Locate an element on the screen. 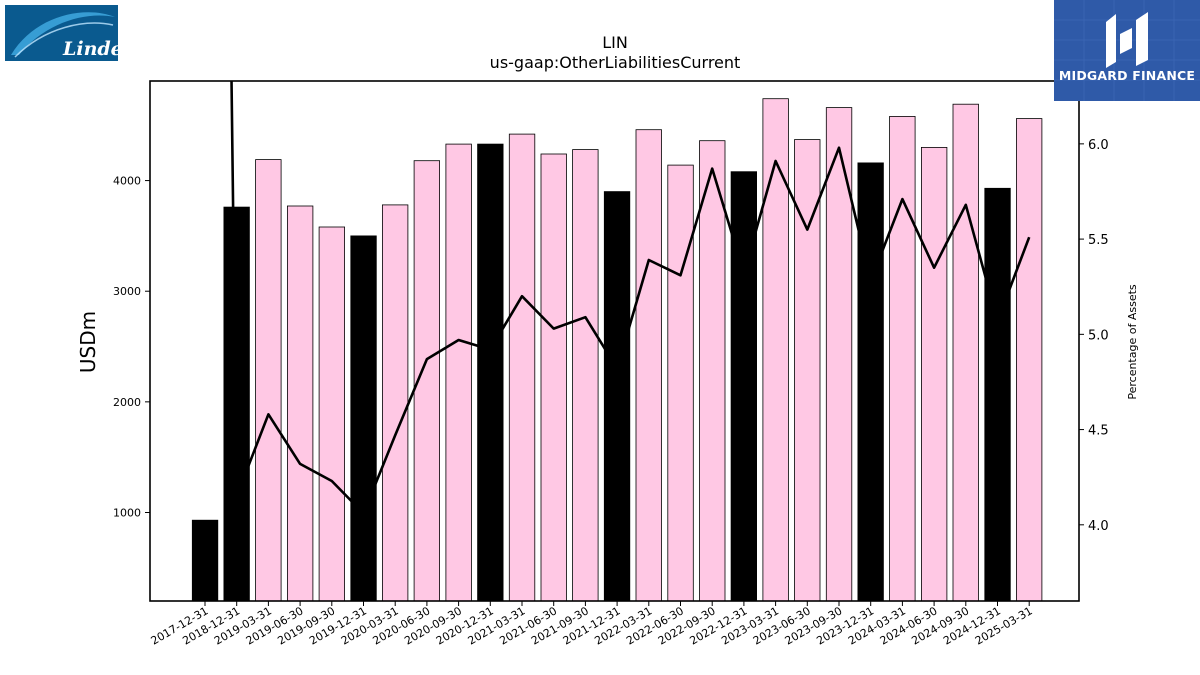 This screenshot has height=675, width=1200. chart-title: LIN is located at coordinates (615, 42).